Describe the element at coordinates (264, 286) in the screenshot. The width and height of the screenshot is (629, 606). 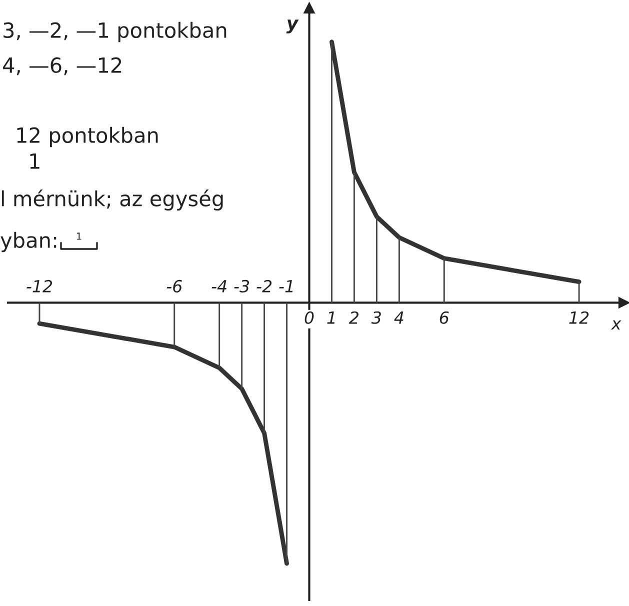
I see `x2-tick-label: -2` at that location.